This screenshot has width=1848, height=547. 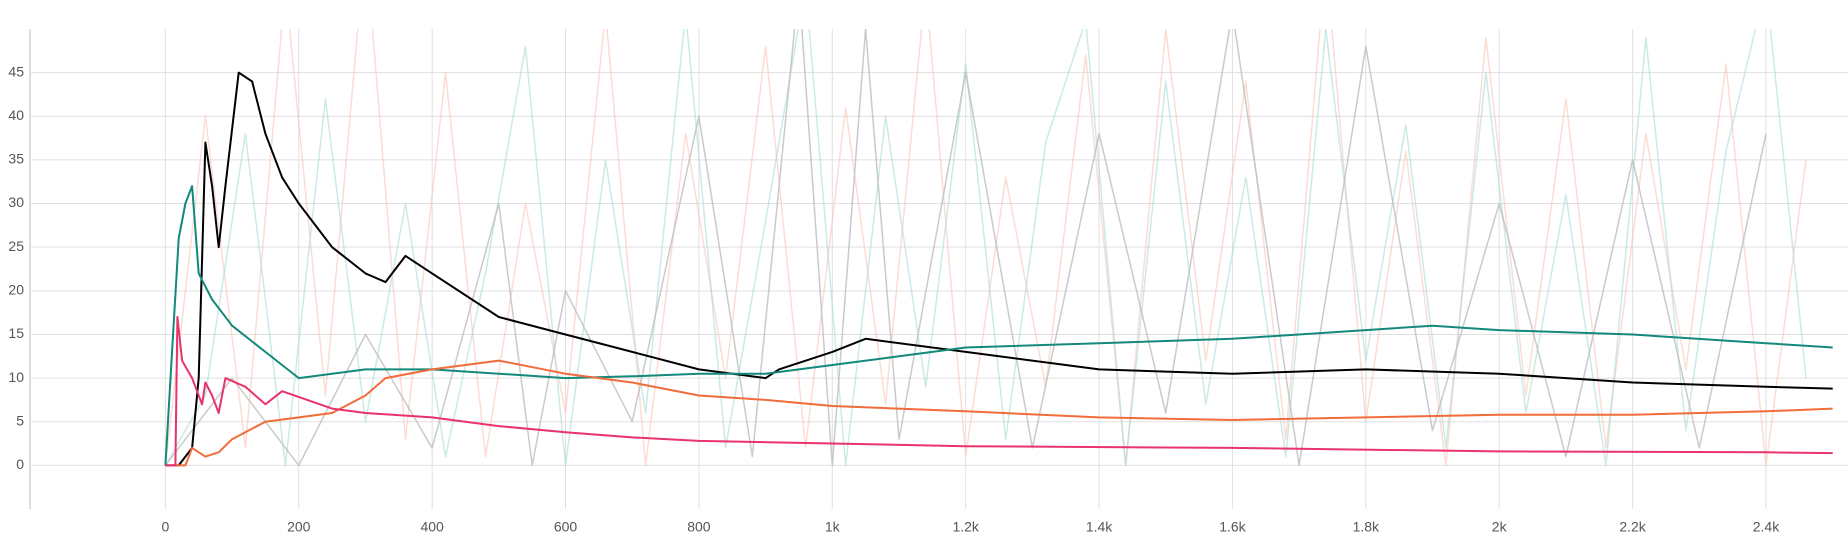 What do you see at coordinates (16, 377) in the screenshot?
I see `y-tick-label: 10` at bounding box center [16, 377].